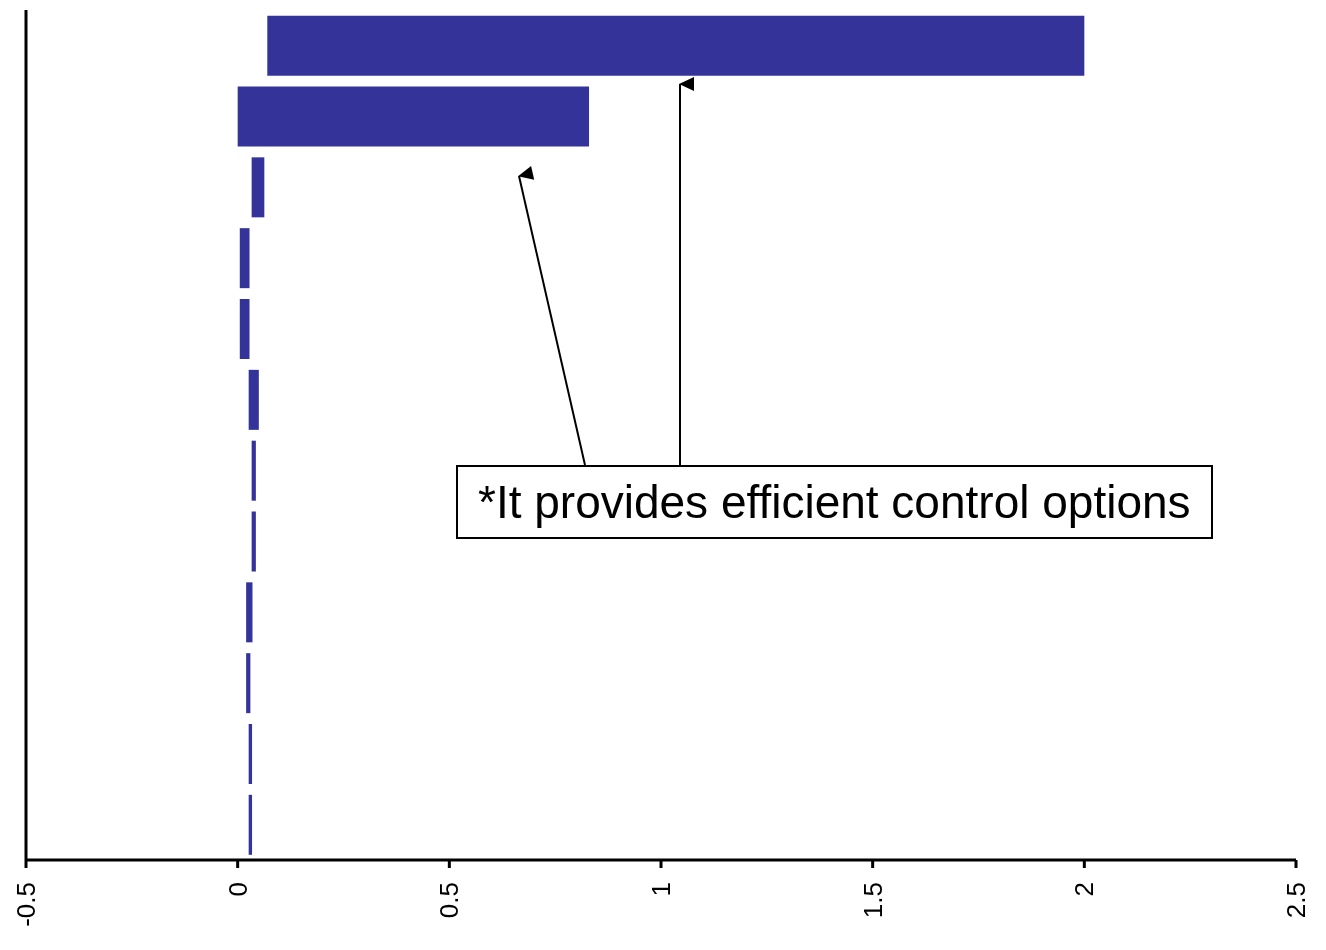 The width and height of the screenshot is (1326, 950). I want to click on x-tick-label: 0.5, so click(449, 900).